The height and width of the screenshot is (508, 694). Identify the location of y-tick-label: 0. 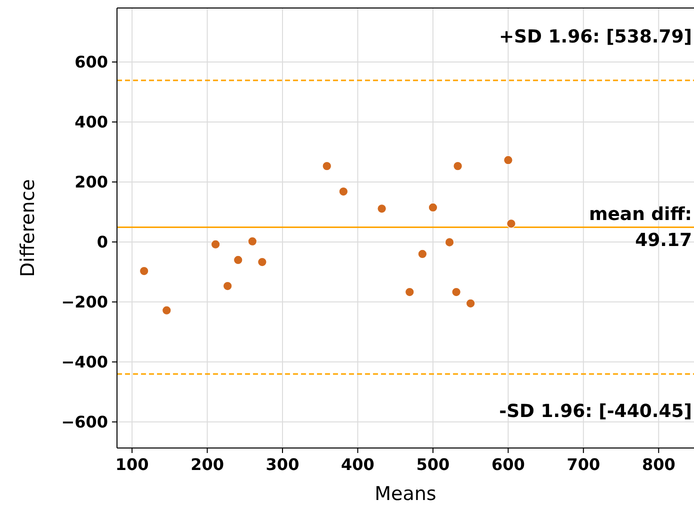
(102, 242).